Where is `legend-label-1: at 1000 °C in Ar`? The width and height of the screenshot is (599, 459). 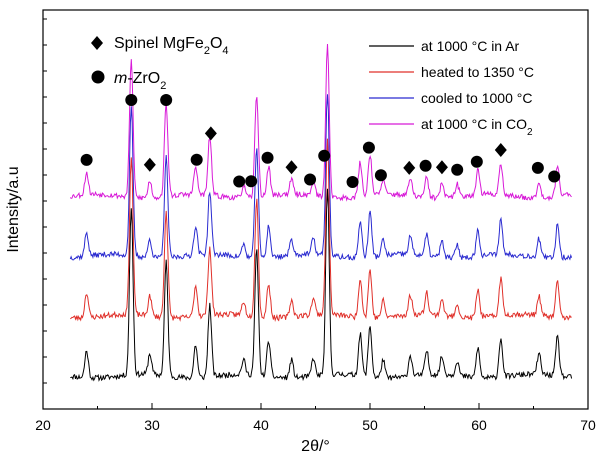 legend-label-1: at 1000 °C in Ar is located at coordinates (470, 46).